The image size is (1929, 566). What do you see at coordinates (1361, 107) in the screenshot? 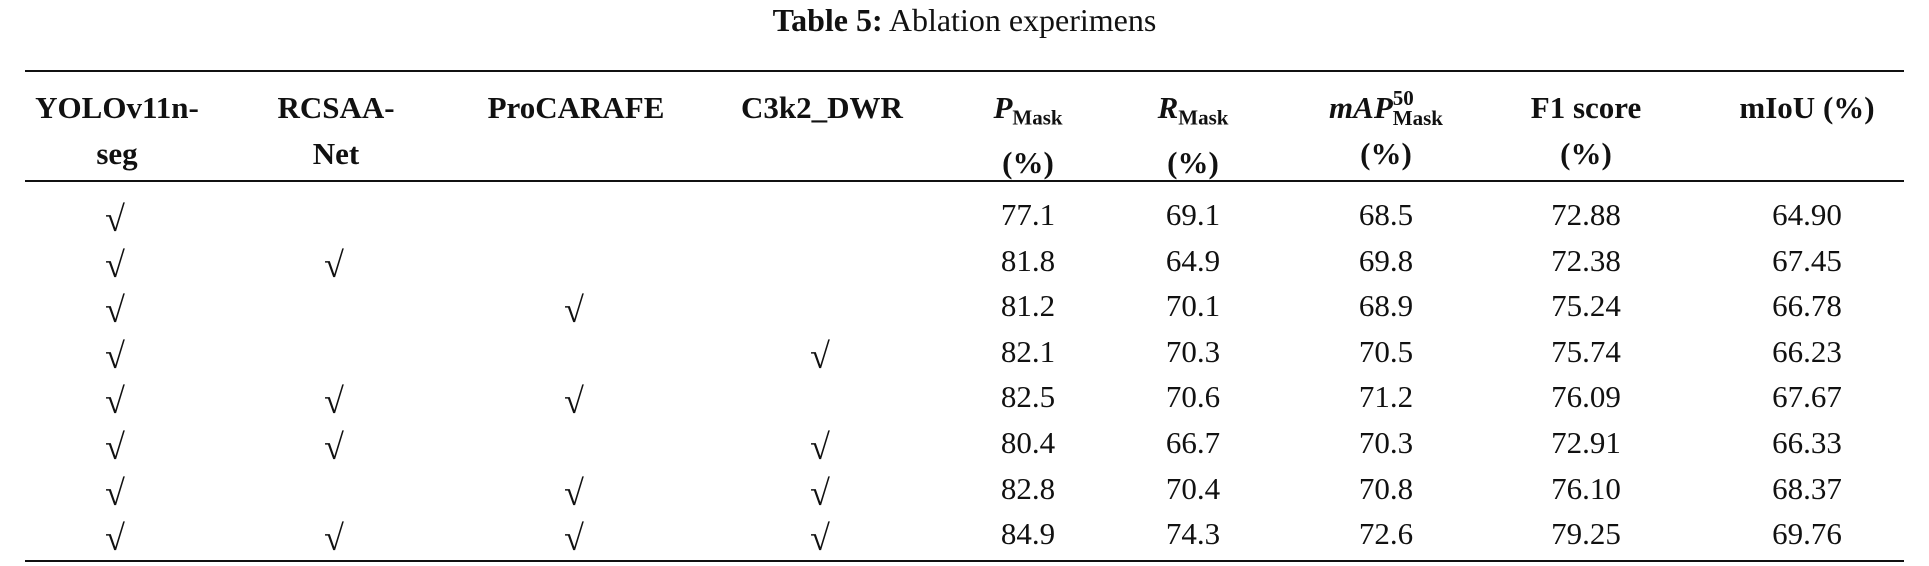
I see `header-symbol: mAP` at bounding box center [1361, 107].